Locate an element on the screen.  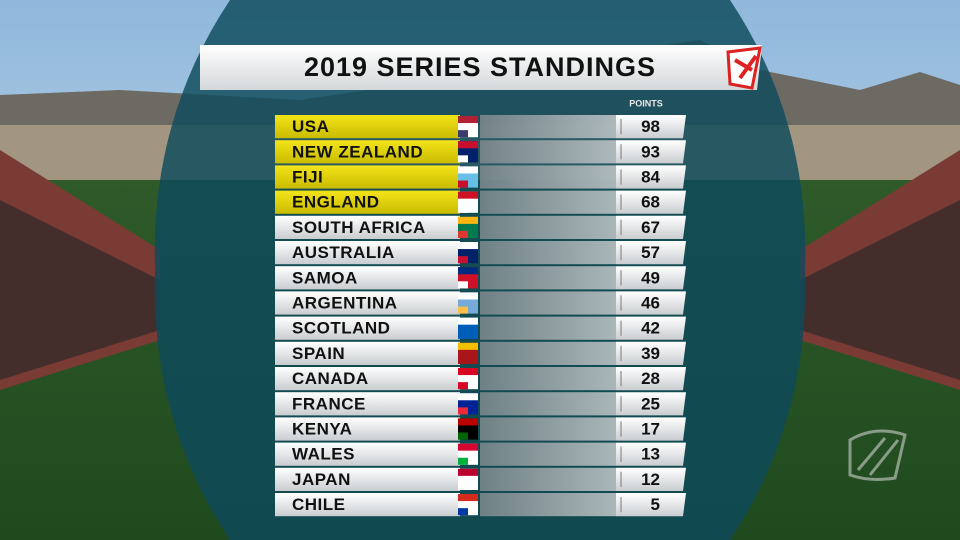
team-points: 28 is located at coordinates (650, 378).